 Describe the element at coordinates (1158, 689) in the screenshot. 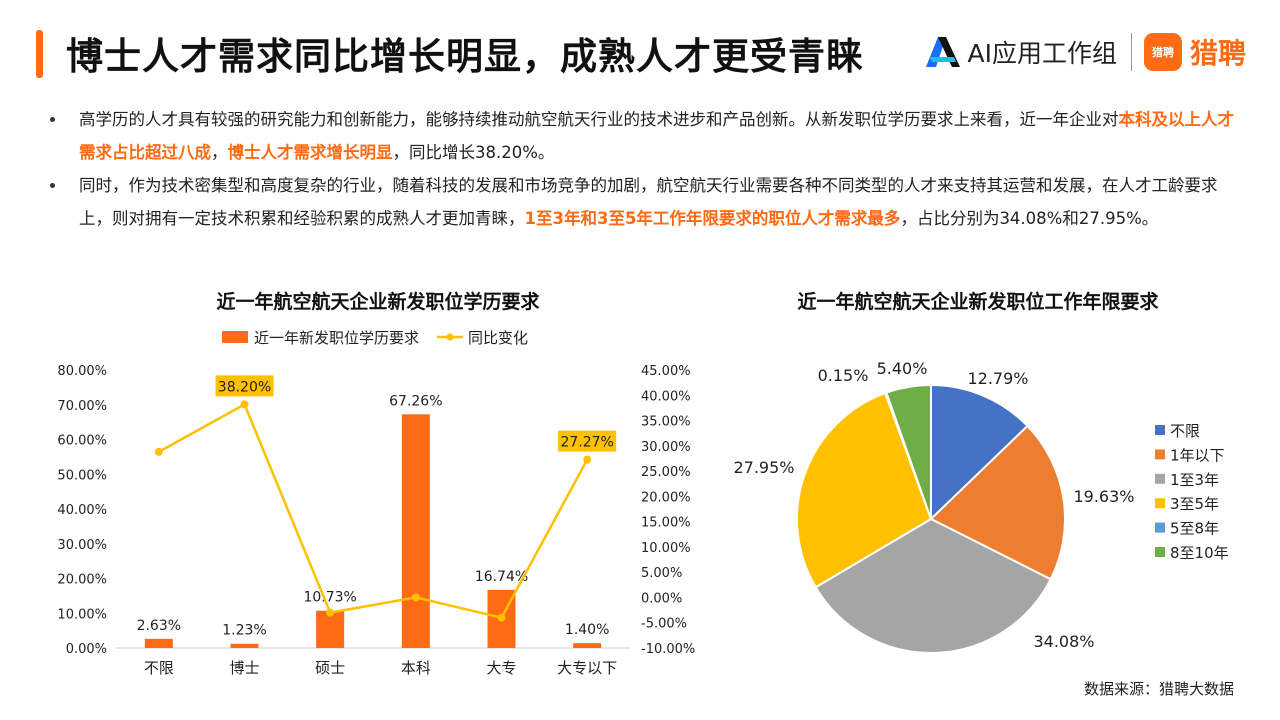

I see `data-source-note: 数据来源：猎聘大数据` at that location.